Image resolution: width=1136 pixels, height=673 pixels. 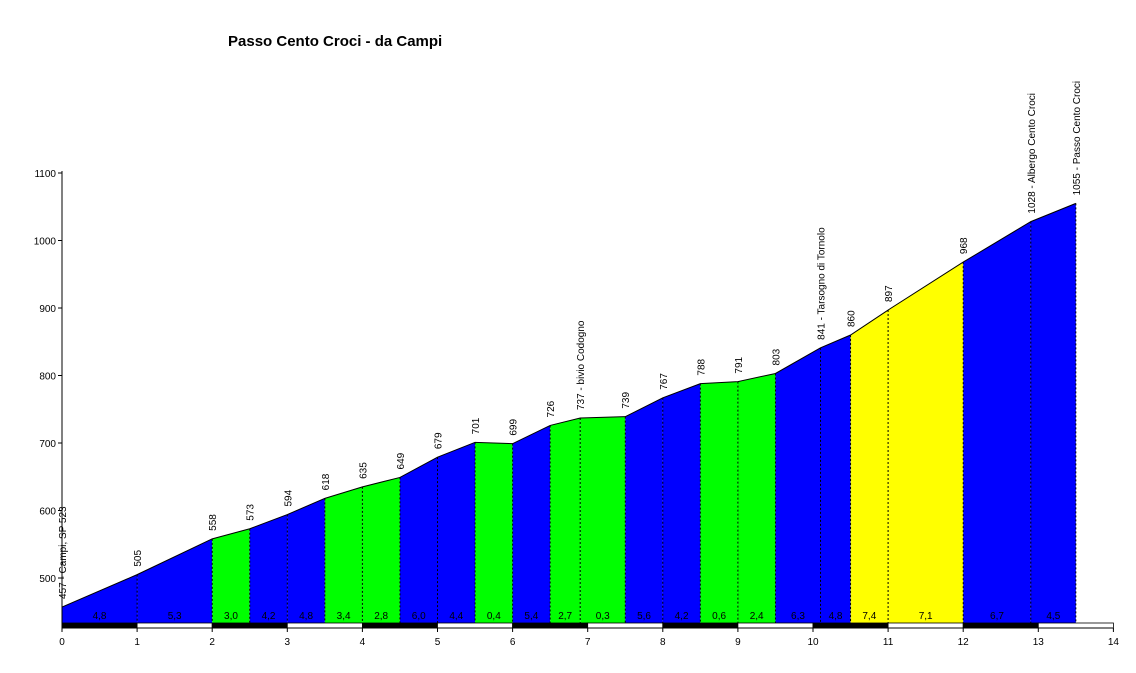 I want to click on gradient-label: 4,2, so click(x=269, y=616).